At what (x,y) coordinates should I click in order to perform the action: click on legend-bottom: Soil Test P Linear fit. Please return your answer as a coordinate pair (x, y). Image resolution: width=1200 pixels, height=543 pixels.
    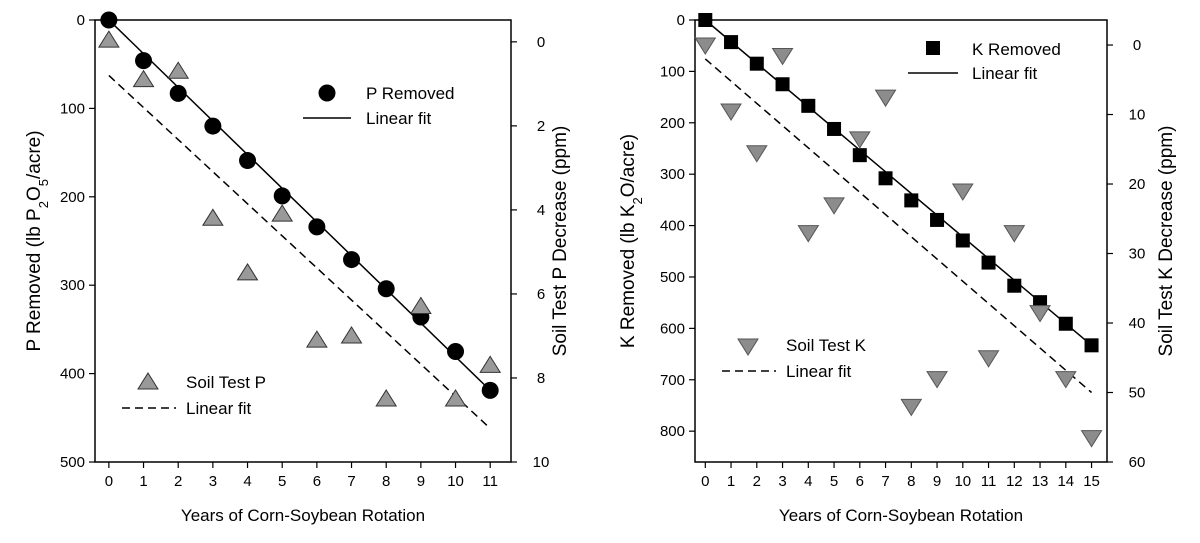
    Looking at the image, I should click on (194, 395).